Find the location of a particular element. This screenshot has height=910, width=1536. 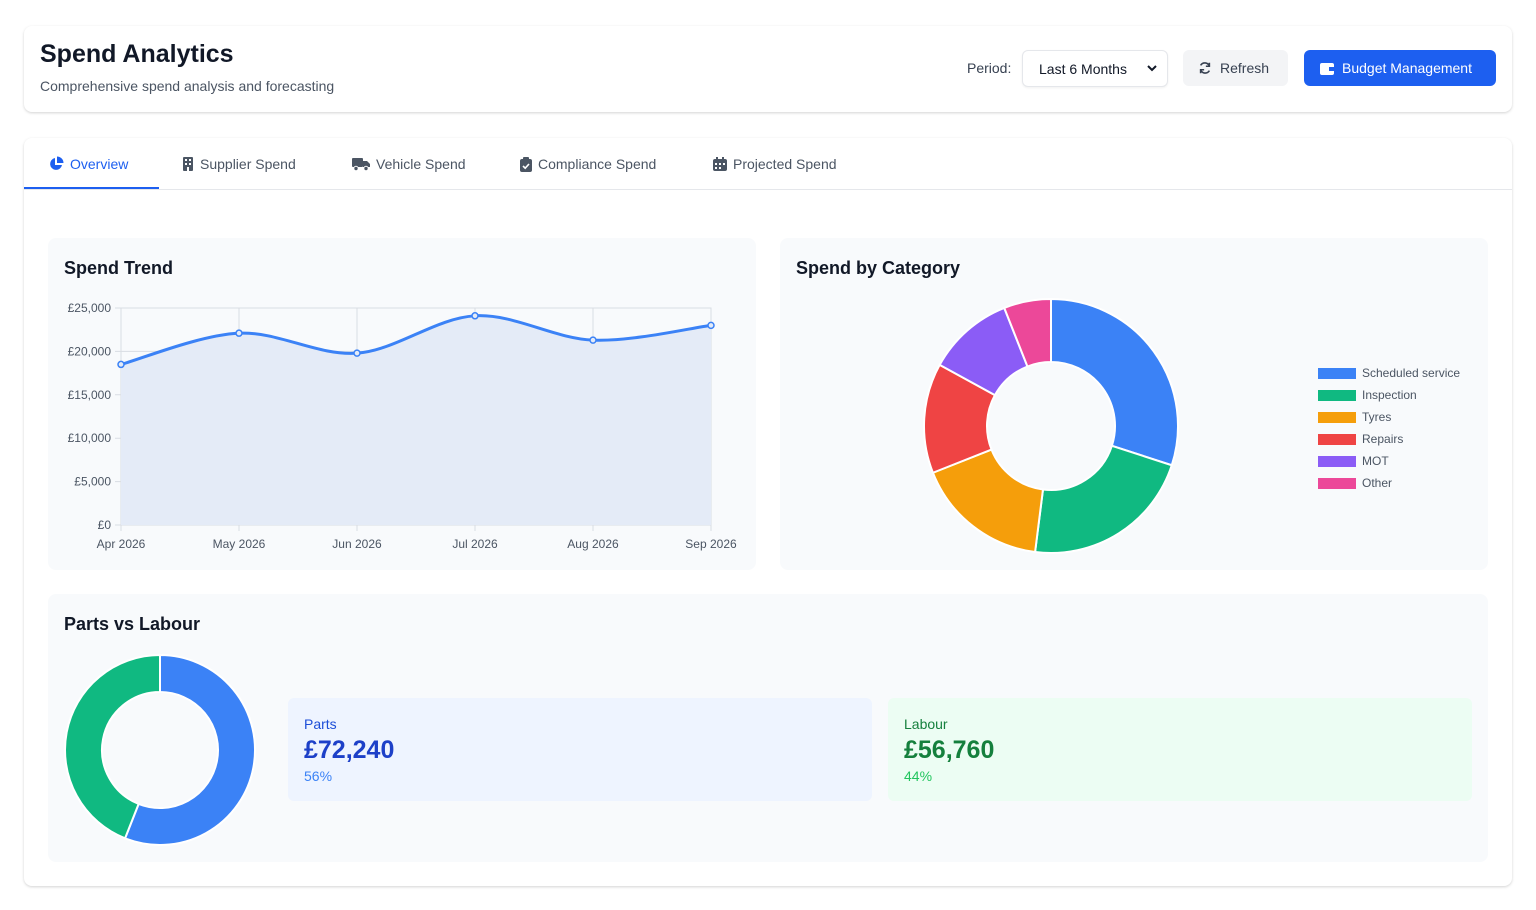

x-tick-label: Jul 2026 is located at coordinates (475, 544).